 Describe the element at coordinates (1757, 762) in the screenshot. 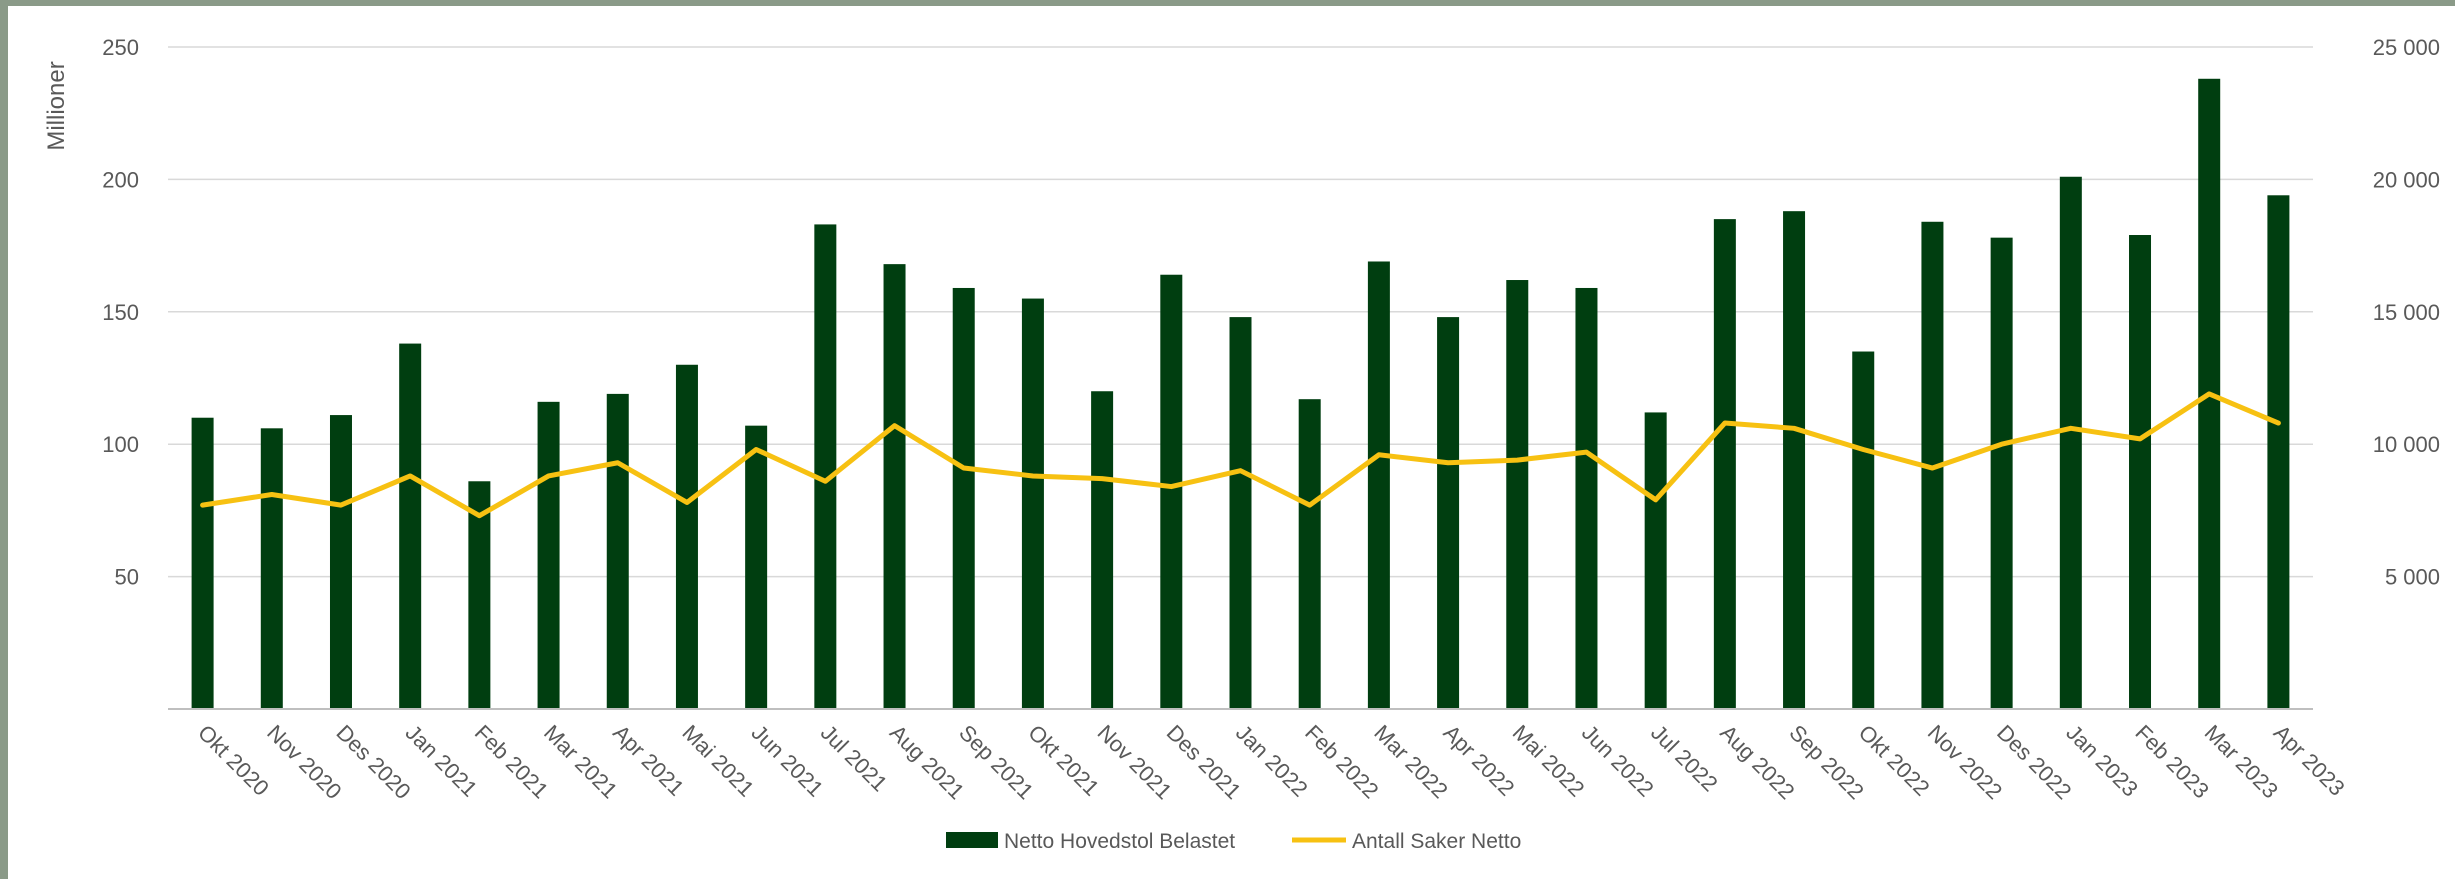

I see `x-tick-label: Aug 2022` at that location.